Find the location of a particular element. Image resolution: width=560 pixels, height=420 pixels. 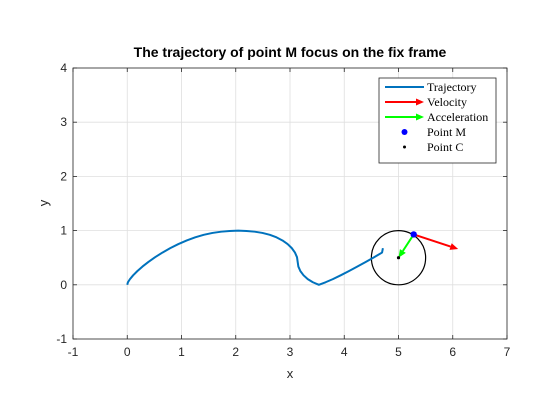

y-tick-label: 0 is located at coordinates (63, 285).